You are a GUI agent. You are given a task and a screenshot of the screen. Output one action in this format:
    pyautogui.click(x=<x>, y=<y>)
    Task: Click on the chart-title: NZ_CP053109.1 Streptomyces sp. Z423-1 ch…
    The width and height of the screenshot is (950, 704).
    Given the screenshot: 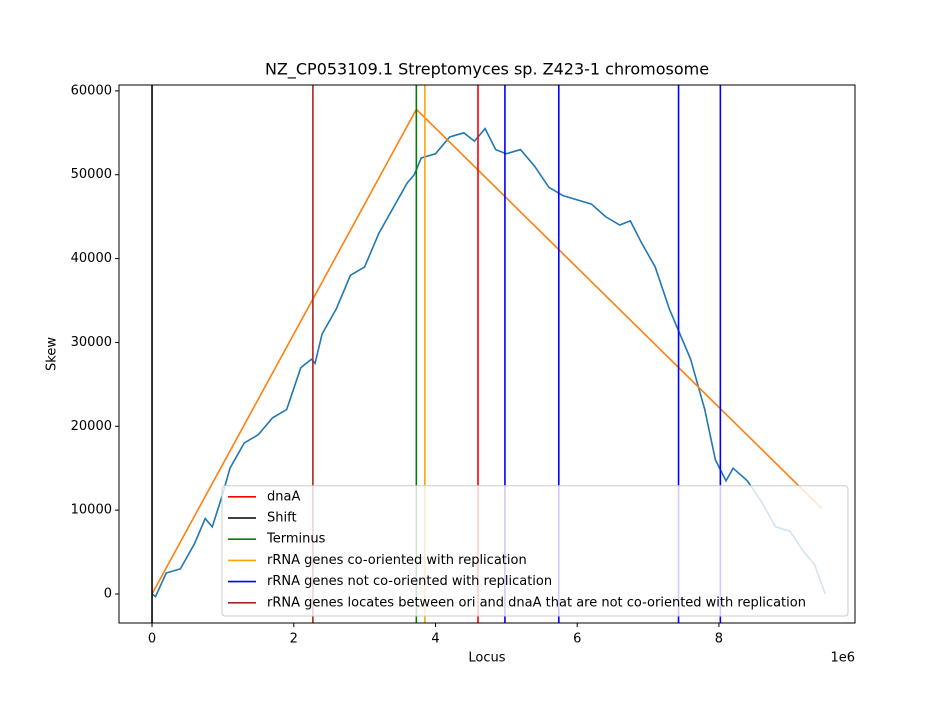 What is the action you would take?
    pyautogui.click(x=487, y=70)
    